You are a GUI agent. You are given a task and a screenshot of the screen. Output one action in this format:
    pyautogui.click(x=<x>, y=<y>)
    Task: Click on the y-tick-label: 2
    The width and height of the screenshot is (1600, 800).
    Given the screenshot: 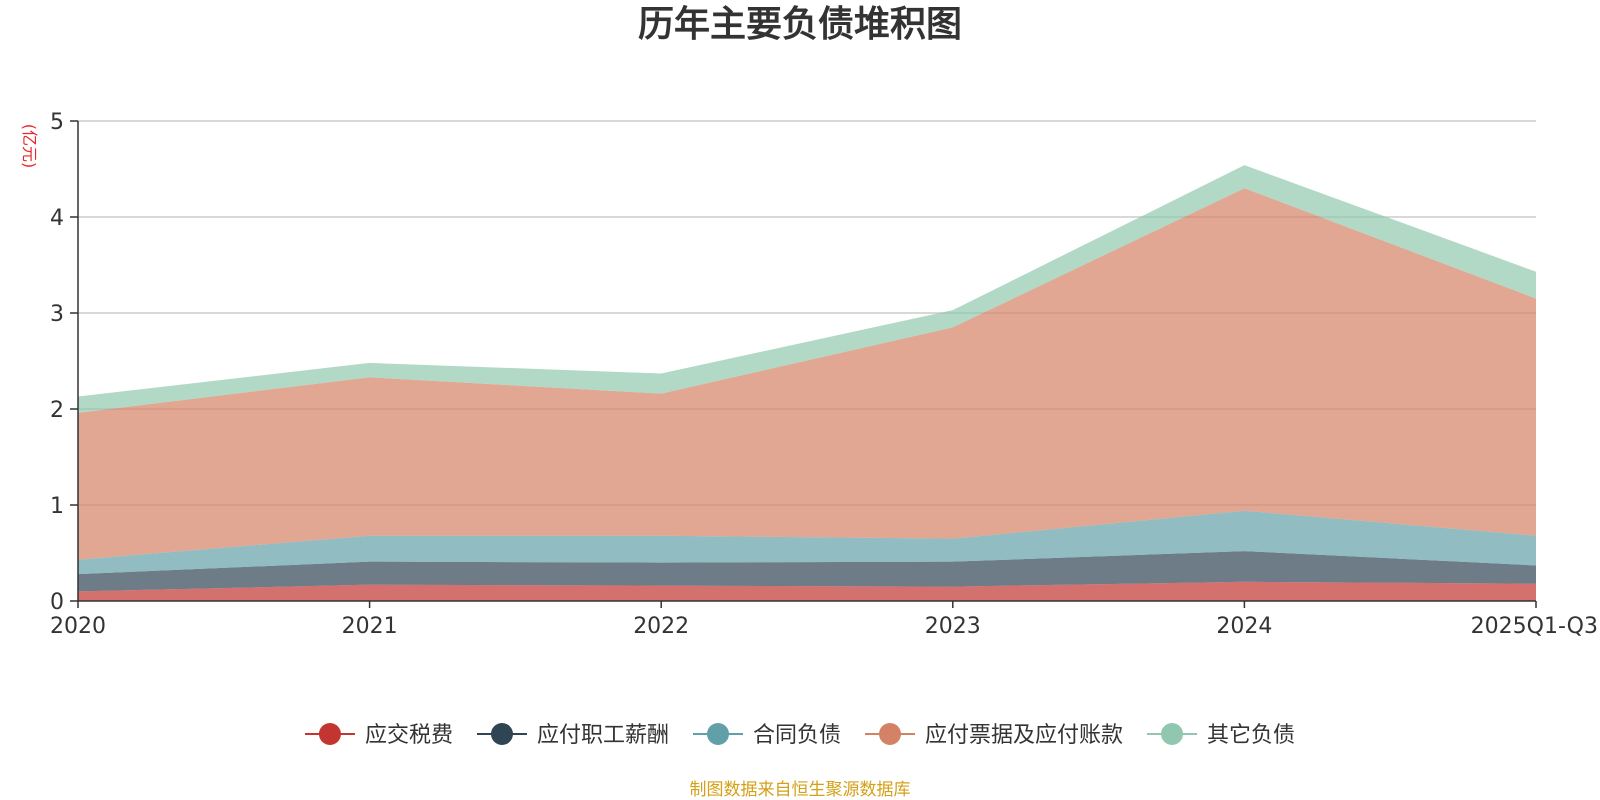 What is the action you would take?
    pyautogui.click(x=57, y=410)
    